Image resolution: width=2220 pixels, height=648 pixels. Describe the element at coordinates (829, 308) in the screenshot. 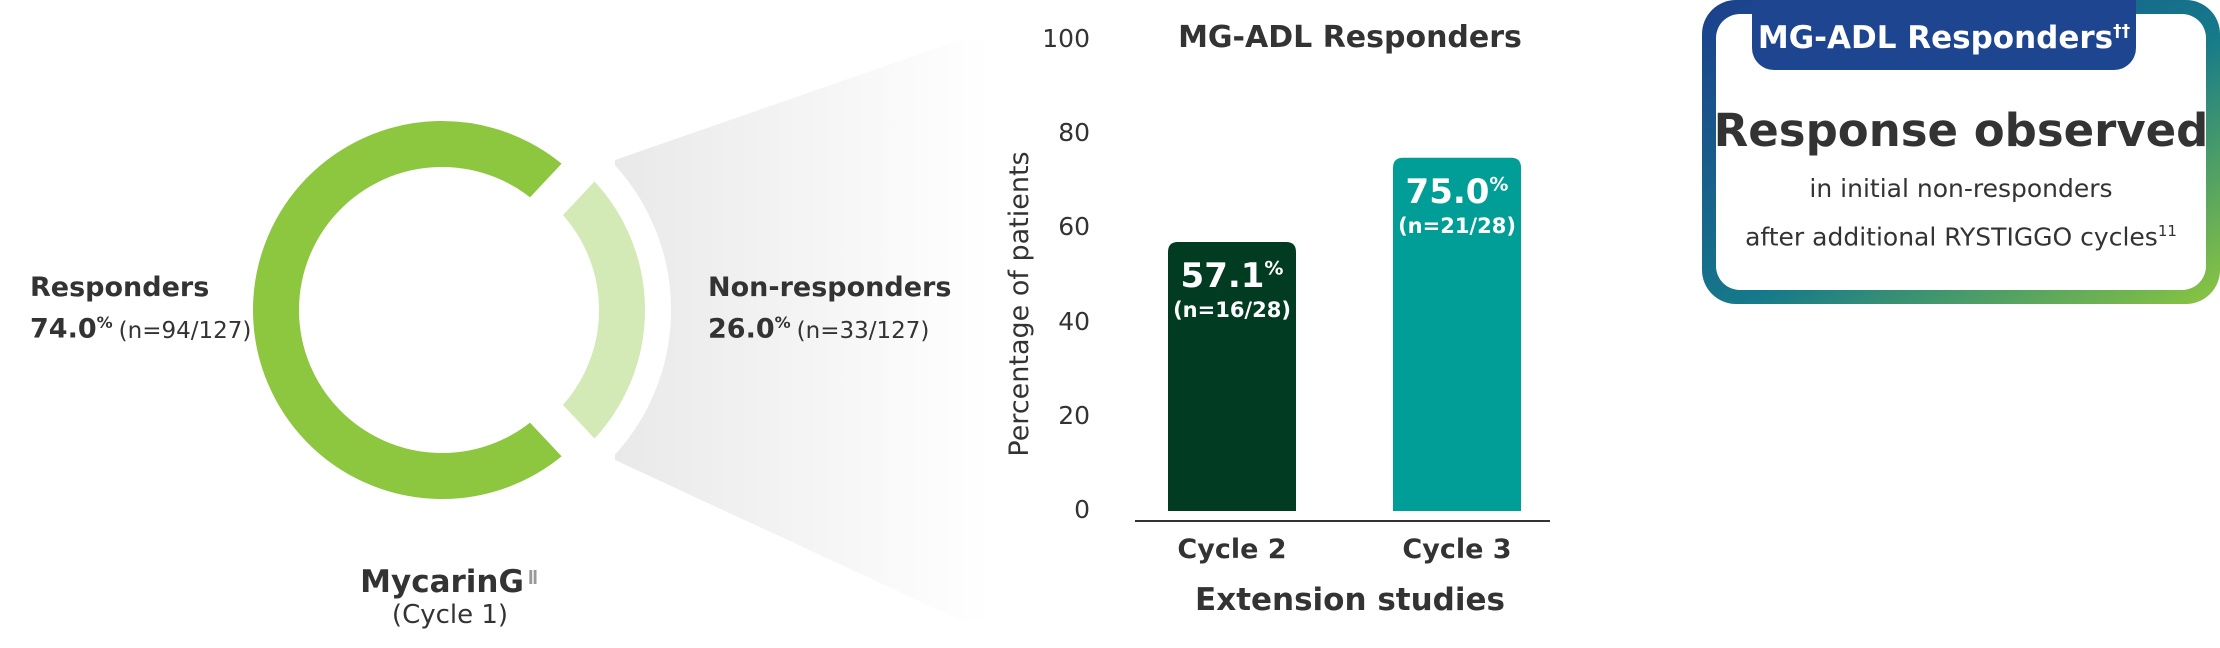

I see `non-responders-label: Non-responders 26.0% (n=33/127)` at that location.